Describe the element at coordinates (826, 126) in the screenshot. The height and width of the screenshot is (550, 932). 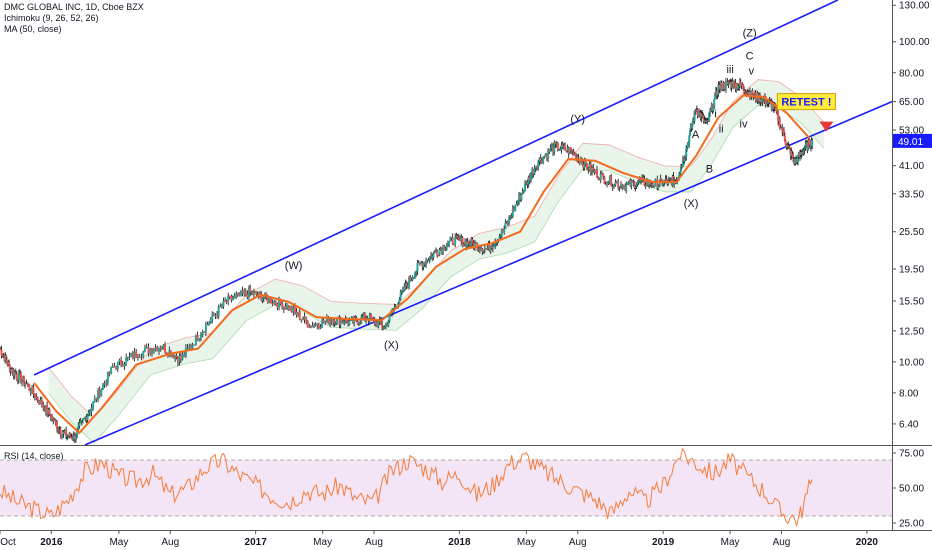
I see `retest-arrow` at that location.